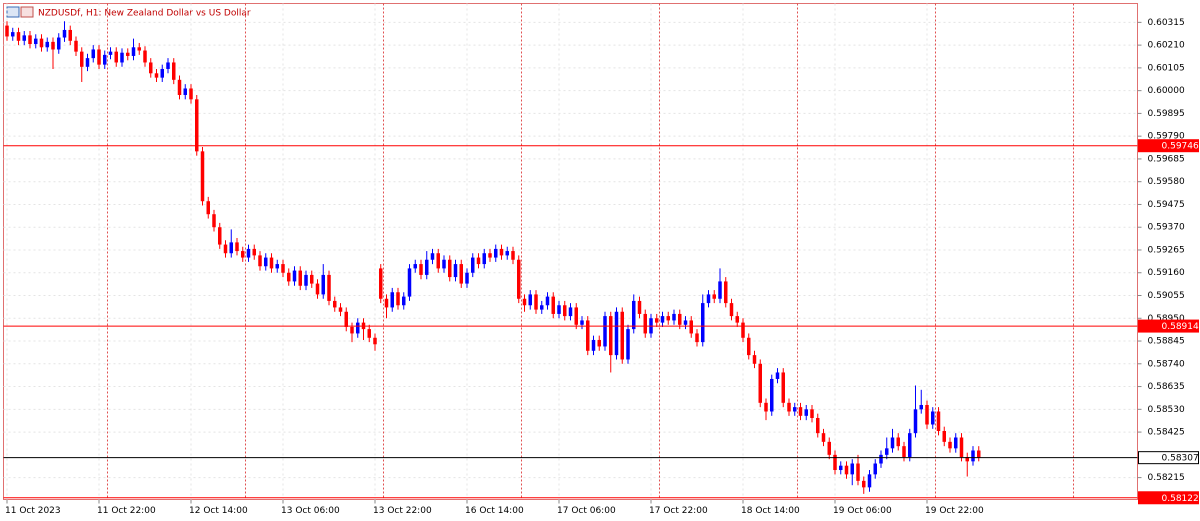 The image size is (1200, 521). Describe the element at coordinates (310, 511) in the screenshot. I see `x-tick-label: 13 Oct 06:00` at that location.